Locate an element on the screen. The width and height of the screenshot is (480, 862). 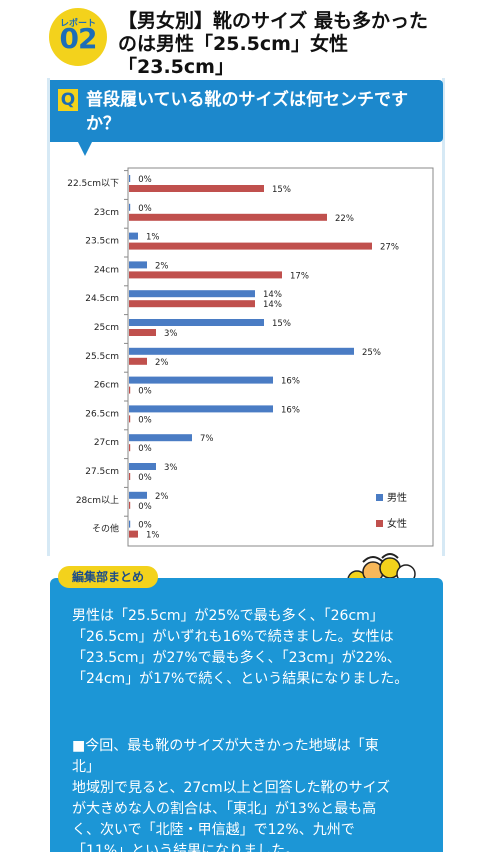
legend-label: 女性 is located at coordinates (397, 523).